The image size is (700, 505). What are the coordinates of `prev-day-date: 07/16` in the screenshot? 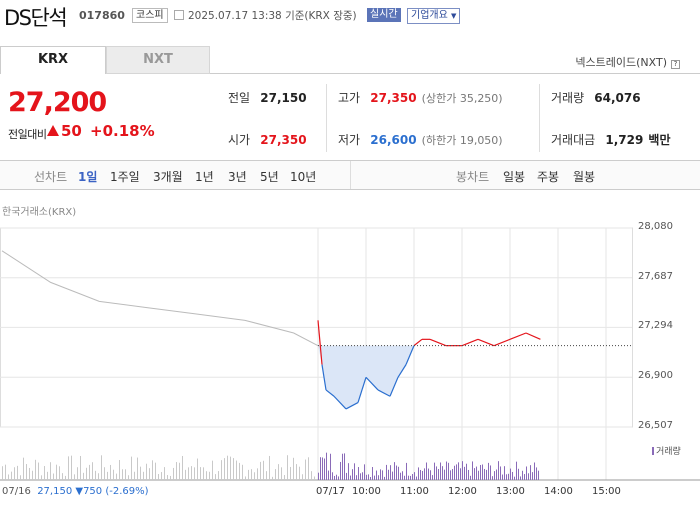 It's located at (16, 491).